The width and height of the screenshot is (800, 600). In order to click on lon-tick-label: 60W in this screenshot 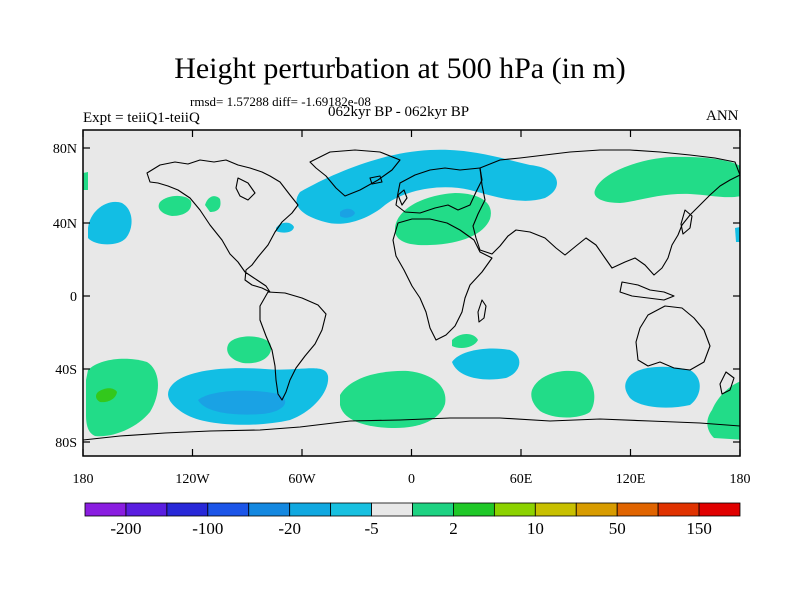, I will do `click(302, 479)`.